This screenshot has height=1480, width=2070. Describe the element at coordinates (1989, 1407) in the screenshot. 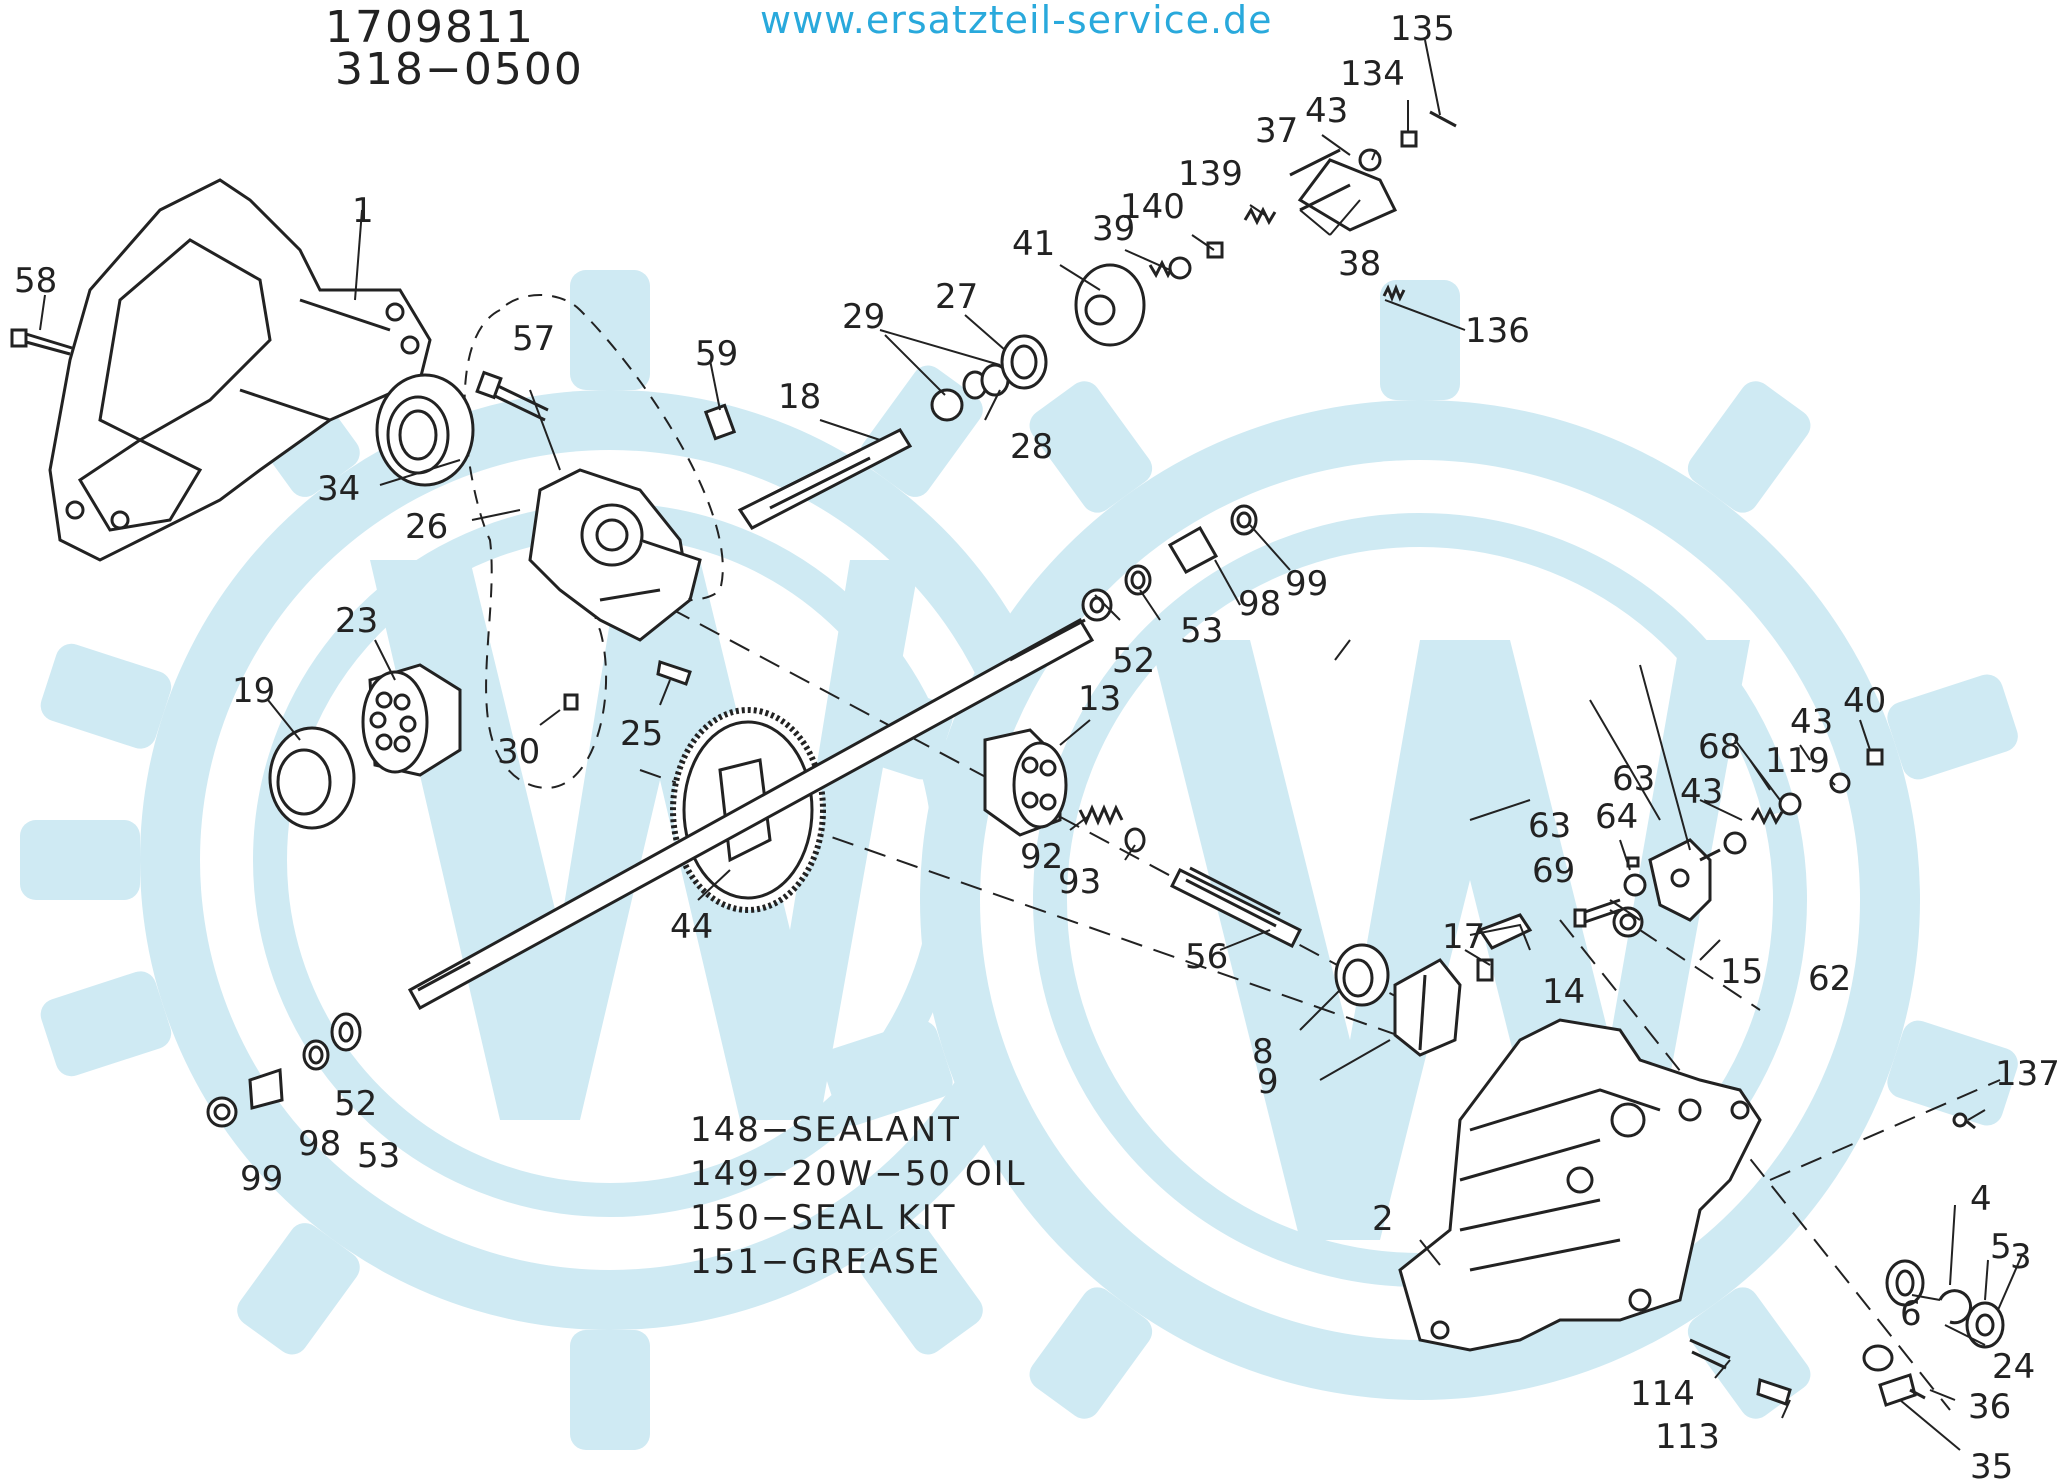

I see `callout-36: 36` at that location.